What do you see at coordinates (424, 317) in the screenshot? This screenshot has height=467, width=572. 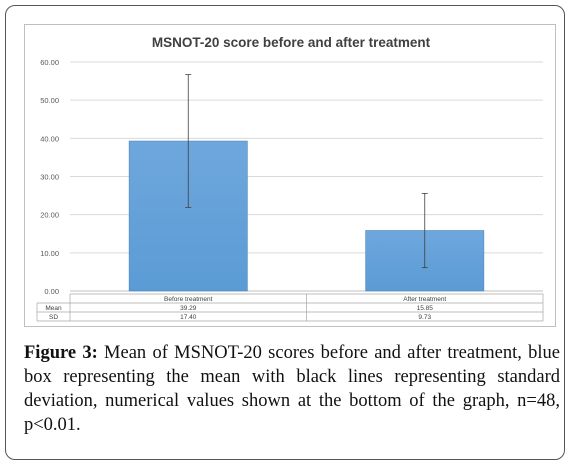 I see `table-cell-value: 9.73` at bounding box center [424, 317].